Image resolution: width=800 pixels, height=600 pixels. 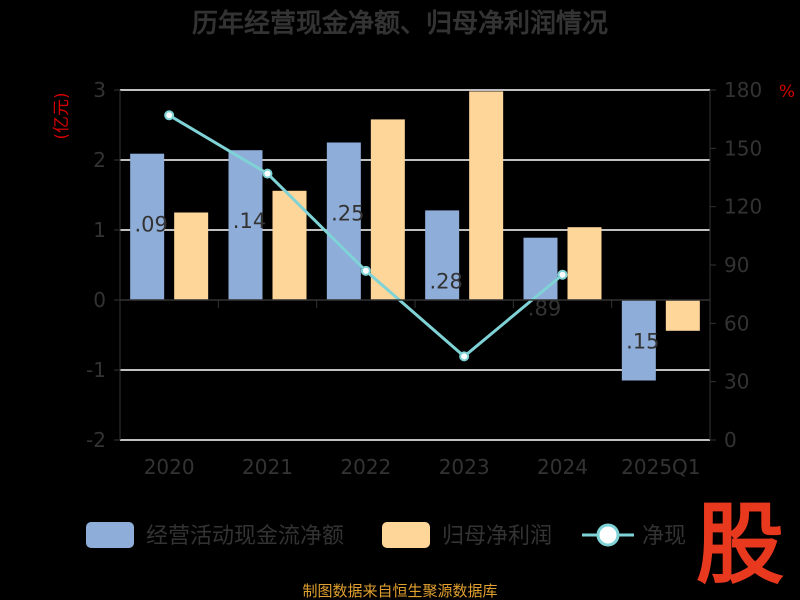 I want to click on bar-data-label: .28, so click(x=445, y=281).